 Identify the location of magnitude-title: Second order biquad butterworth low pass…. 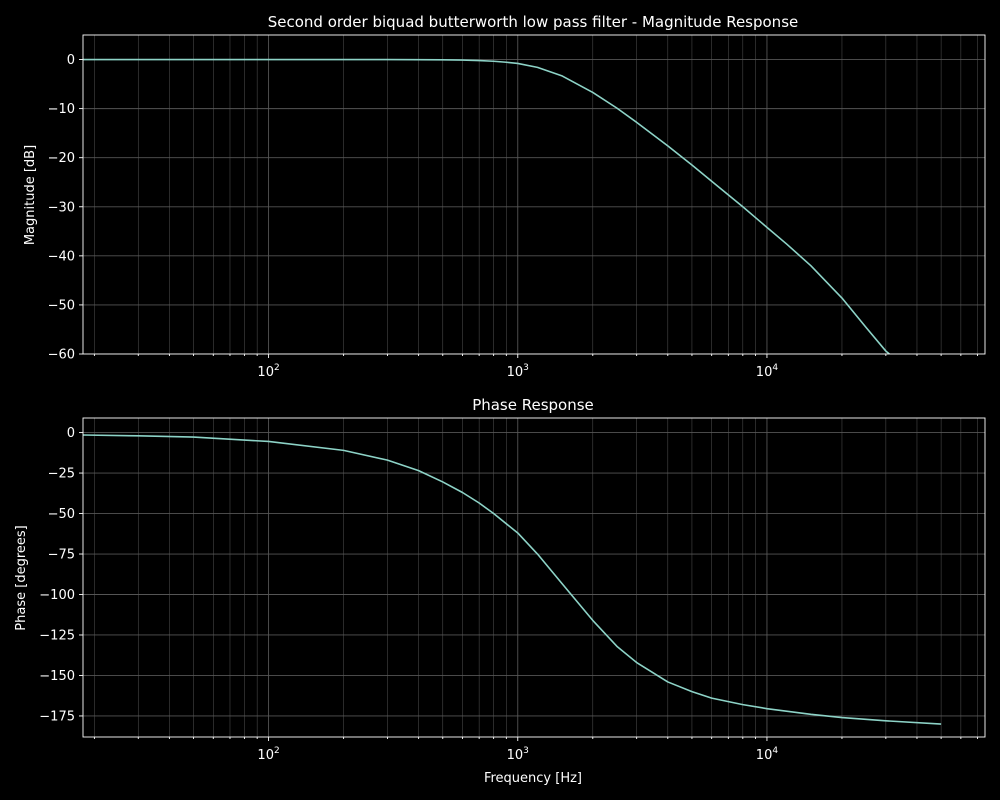
(533, 22).